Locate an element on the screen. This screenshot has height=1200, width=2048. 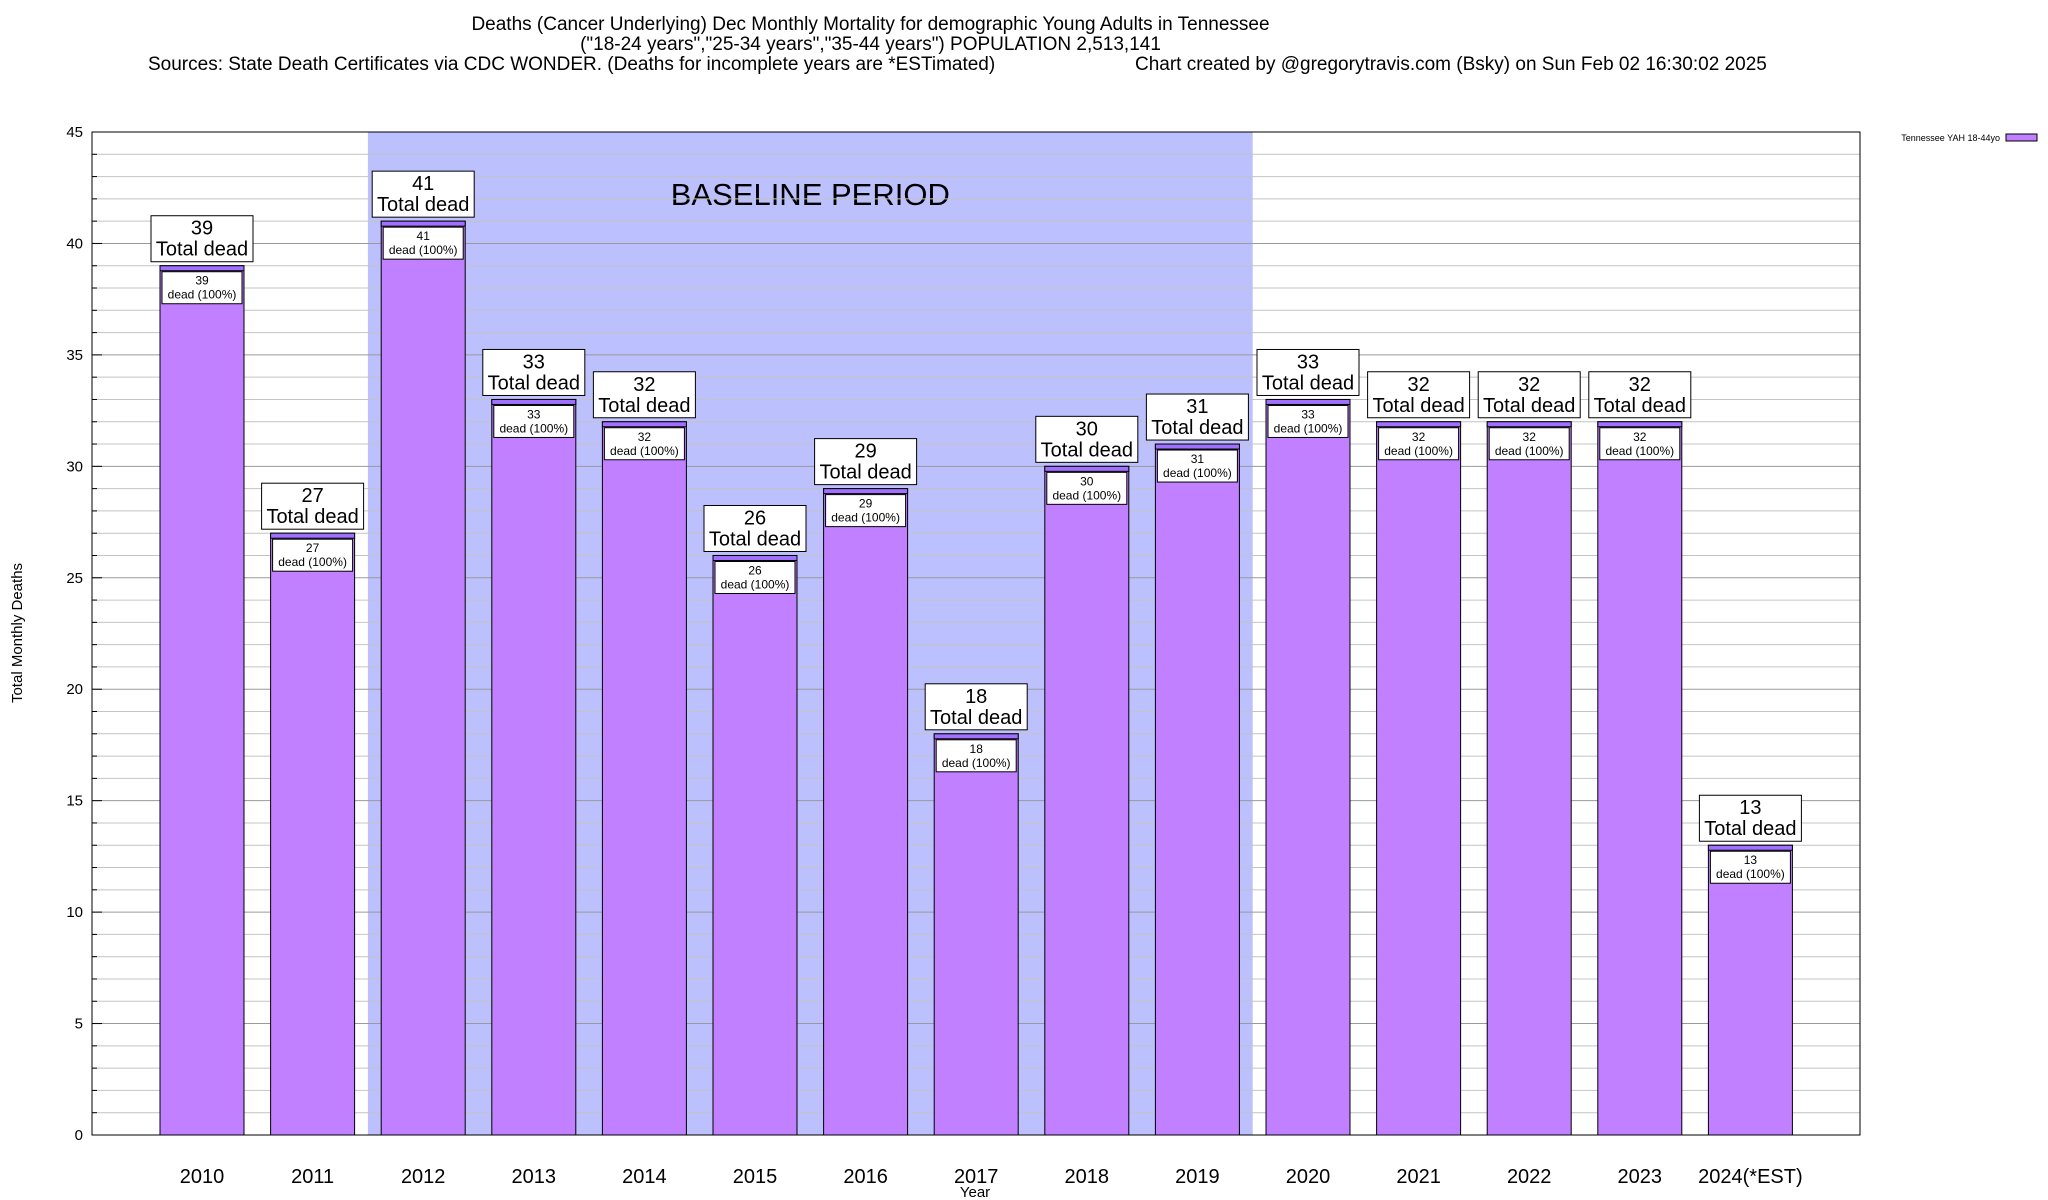
total-label-value: 41 is located at coordinates (423, 184).